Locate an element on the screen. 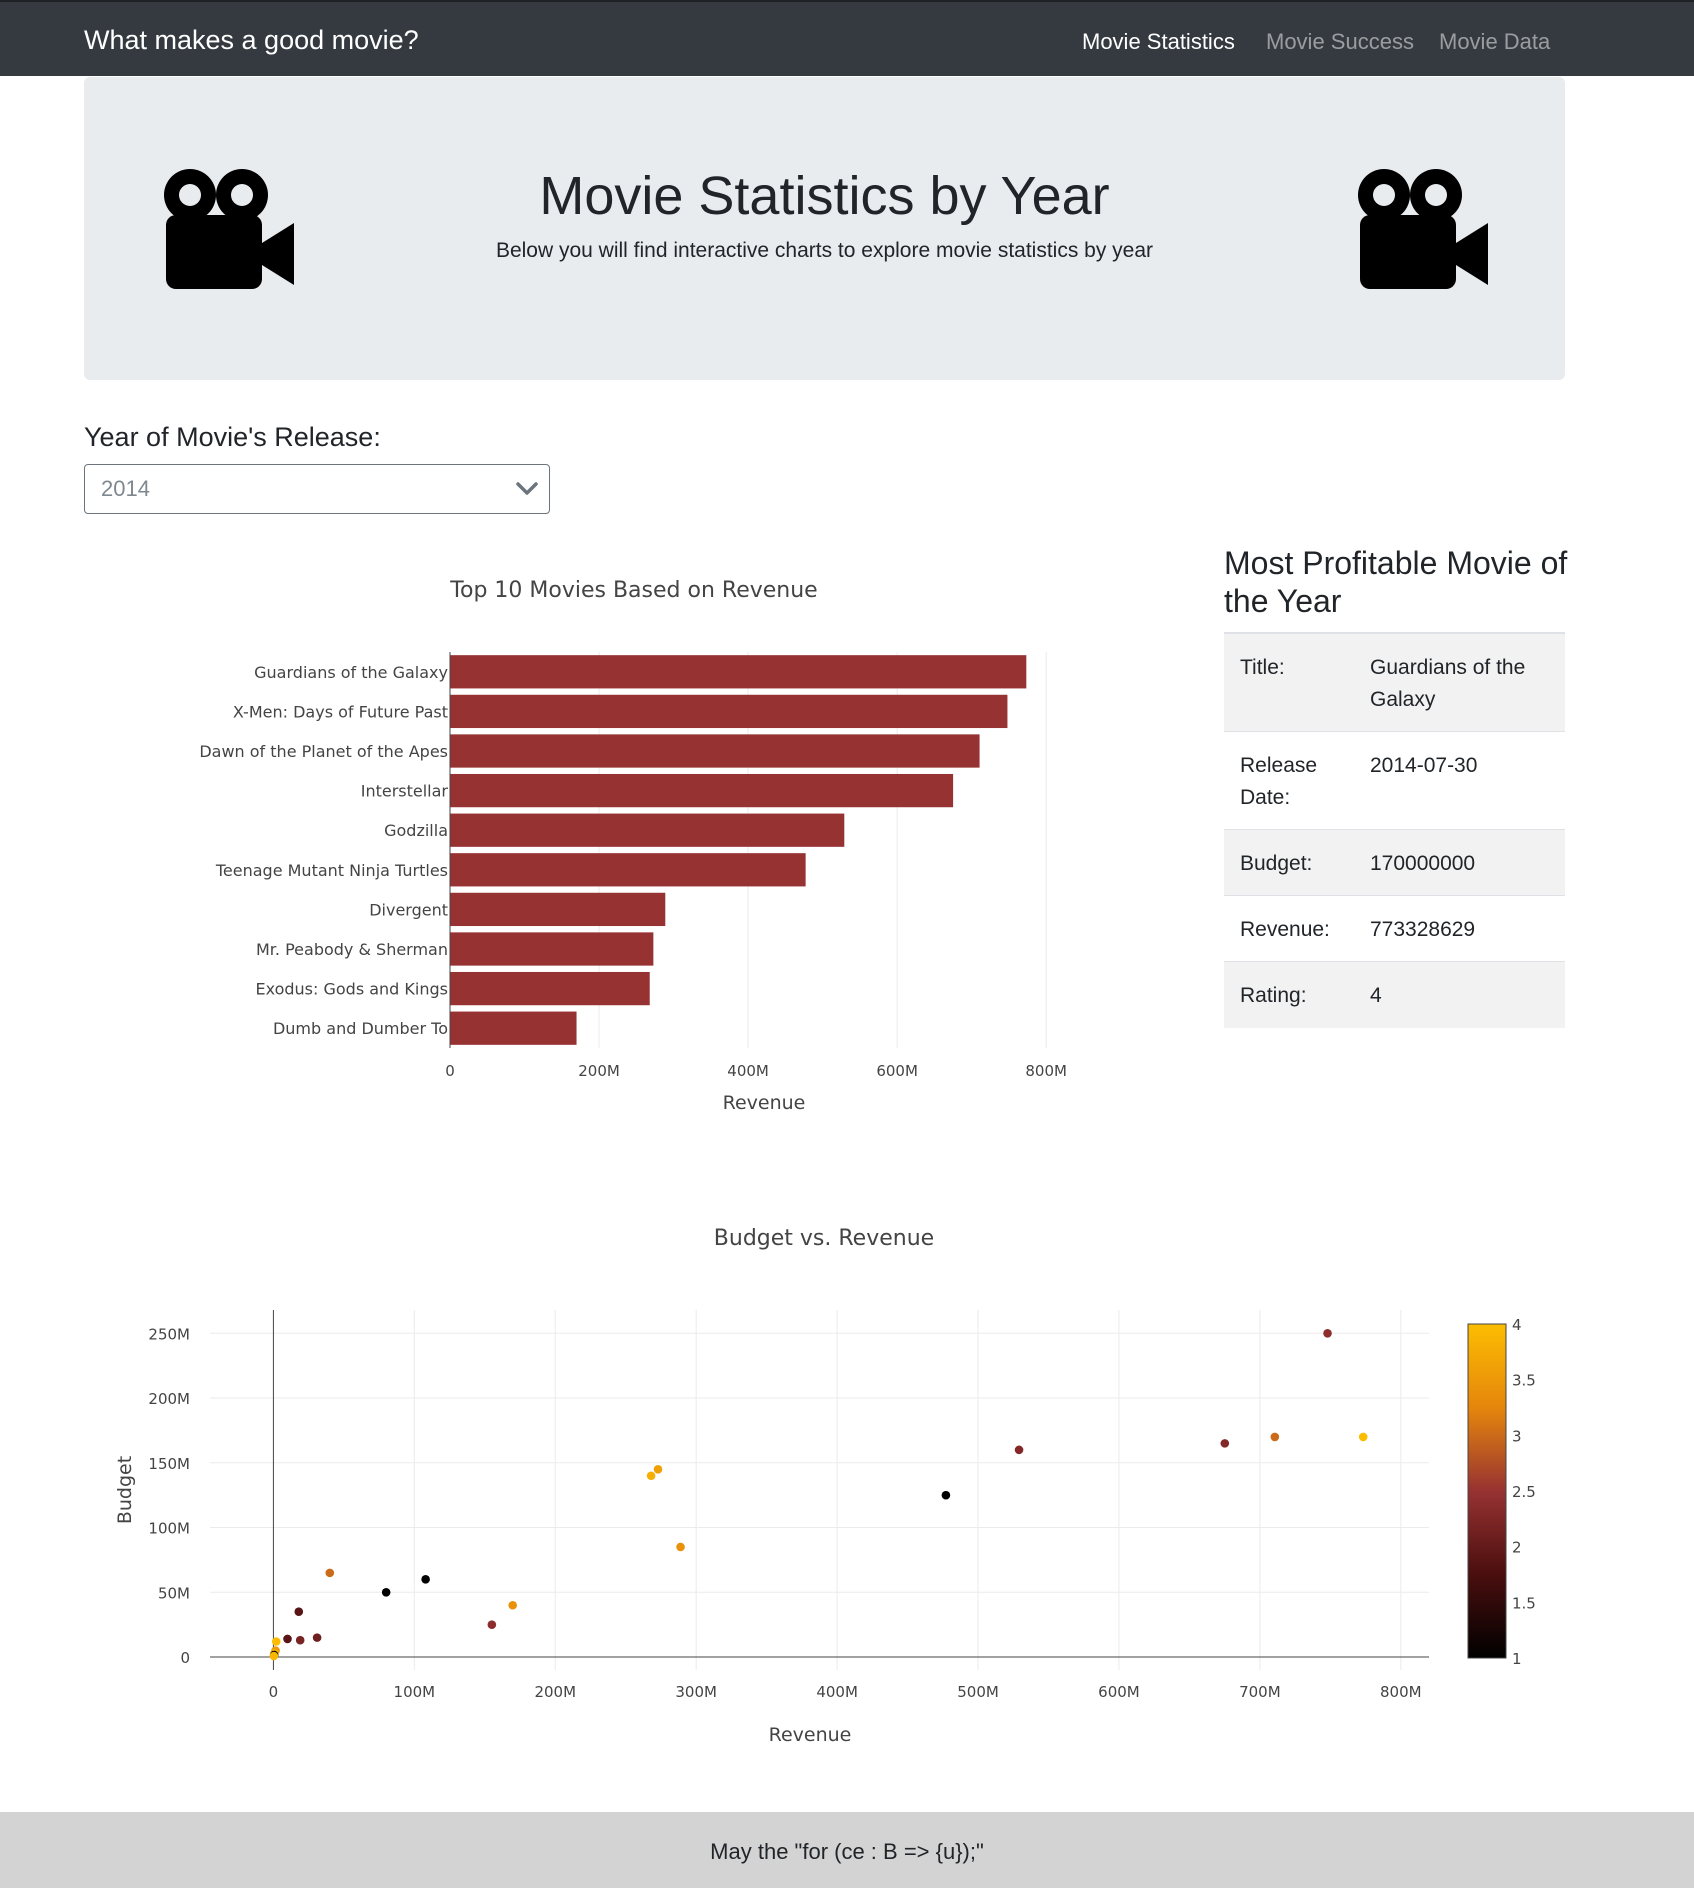  scatter-y-tick-label: 50M is located at coordinates (174, 1593).